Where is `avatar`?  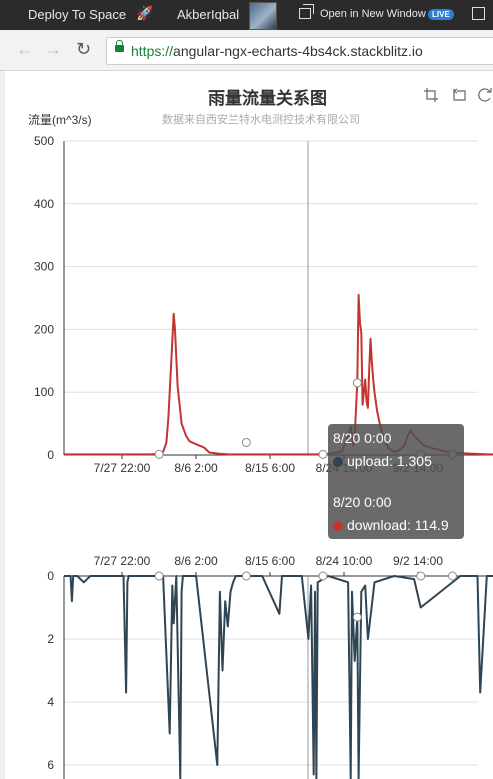
avatar is located at coordinates (263, 16).